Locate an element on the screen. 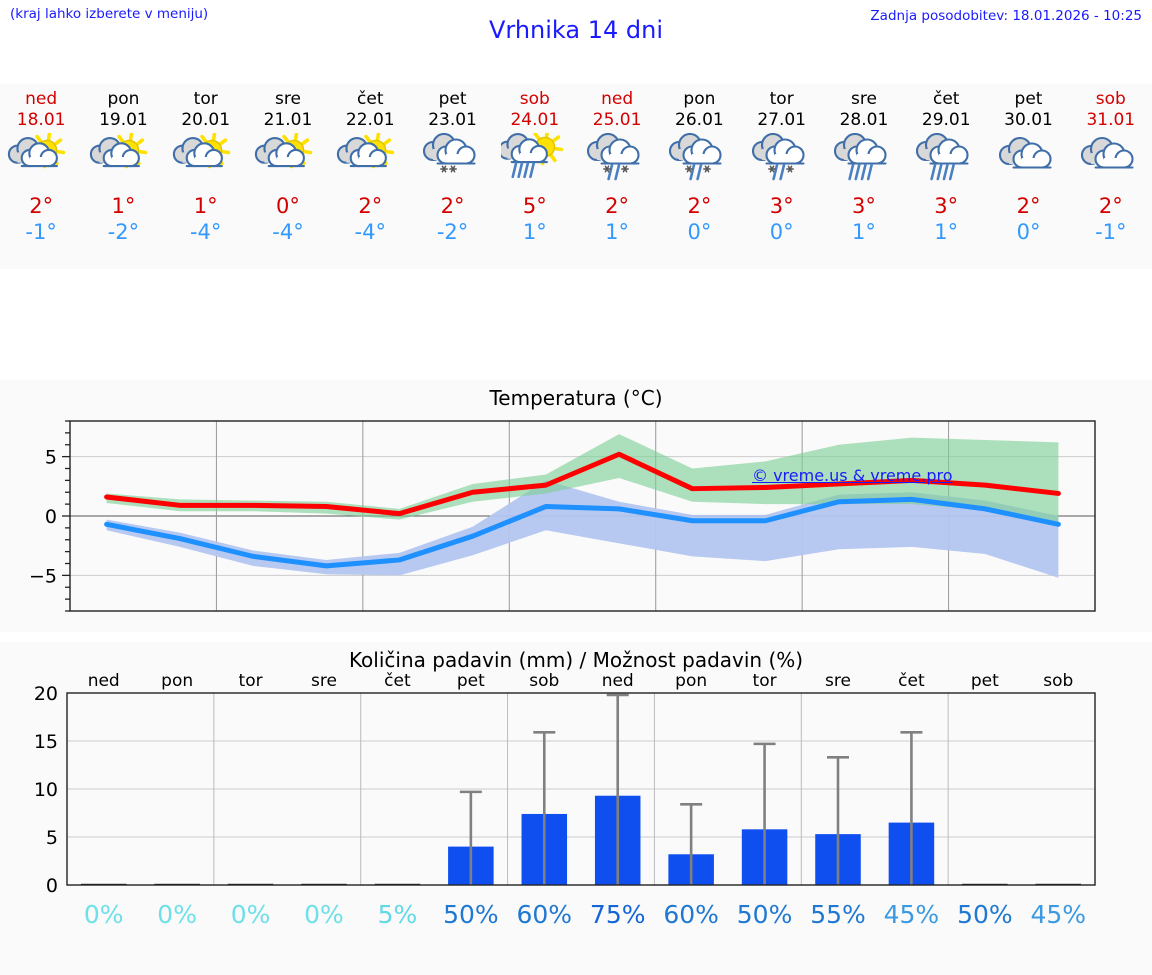 The width and height of the screenshot is (1152, 975). day-column: pet 30.01 2° 0° is located at coordinates (1028, 176).